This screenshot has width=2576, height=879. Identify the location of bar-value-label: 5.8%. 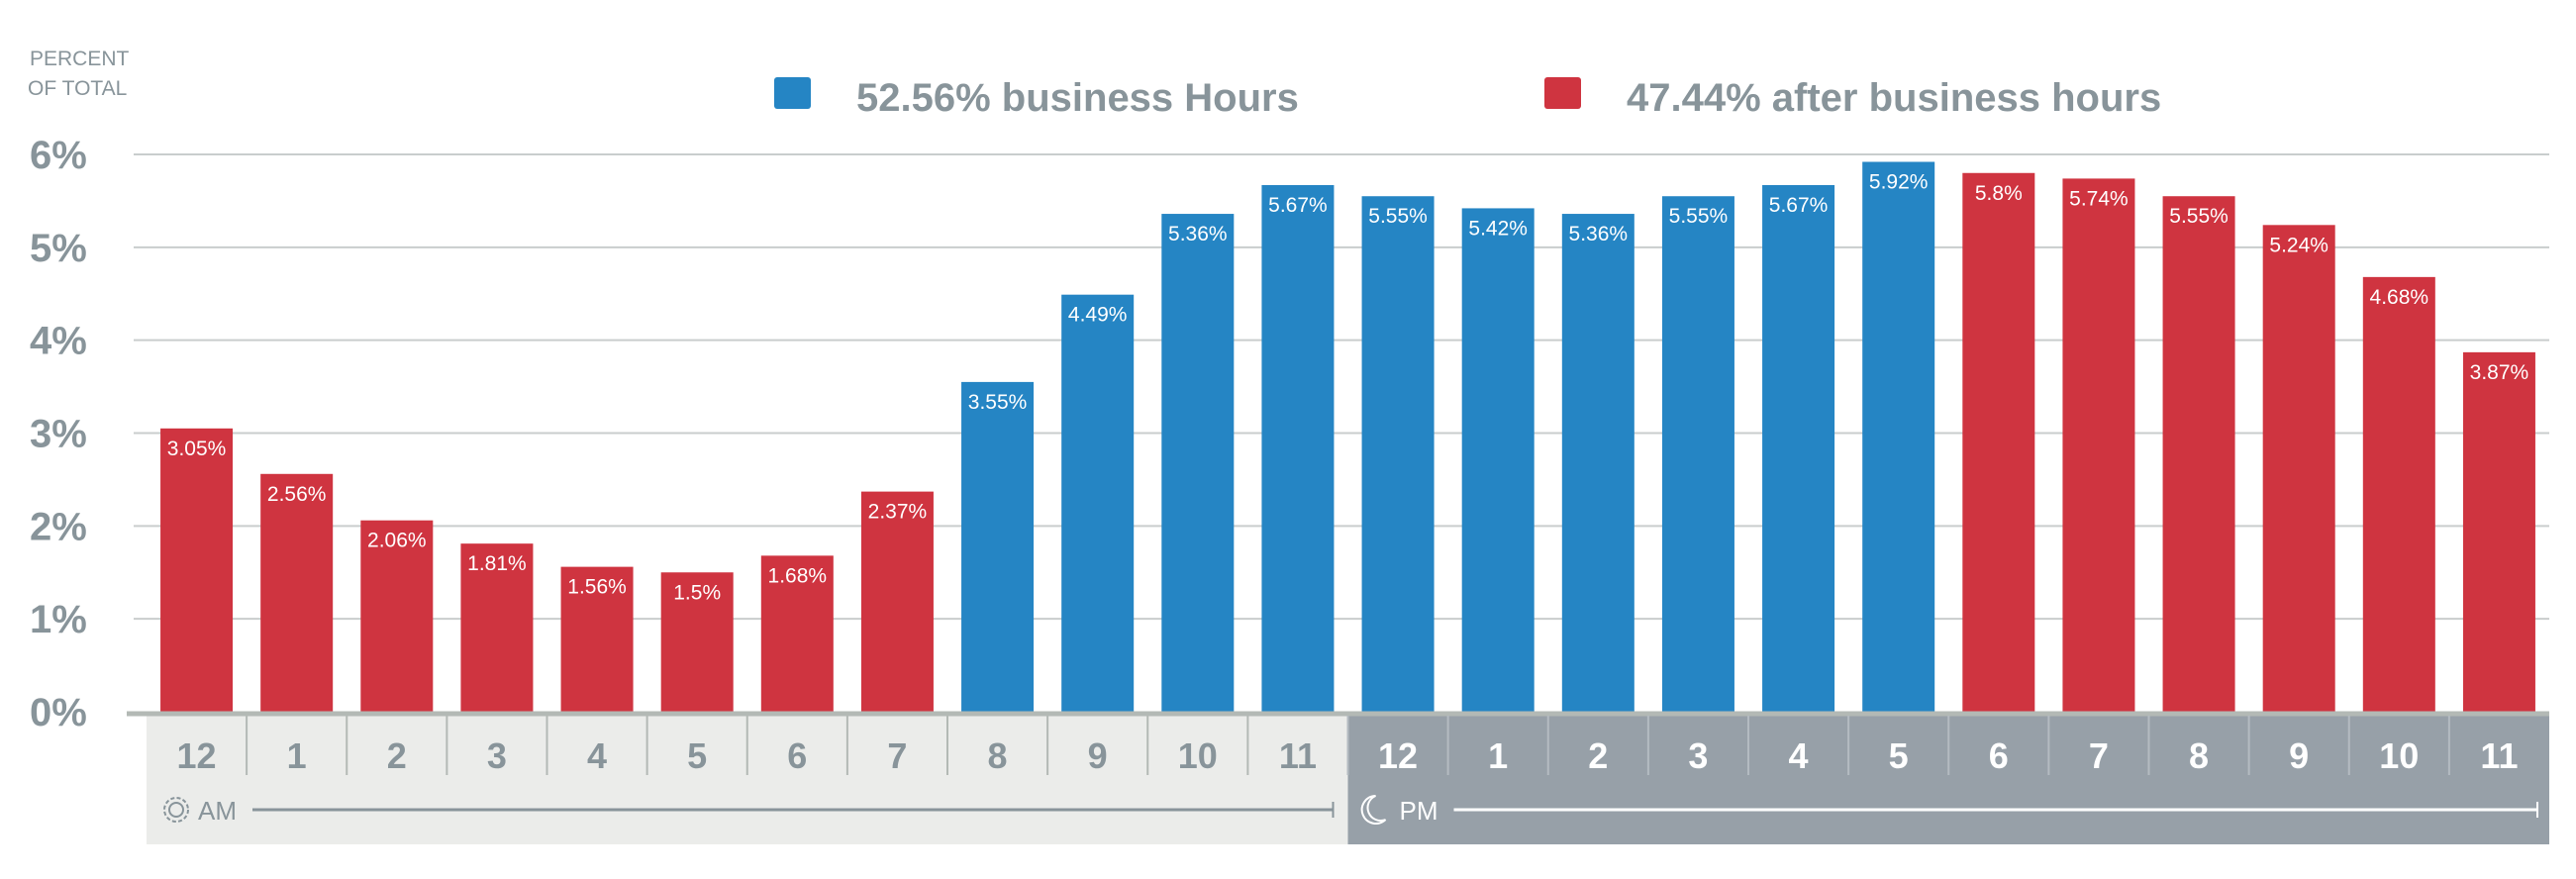
(1999, 193).